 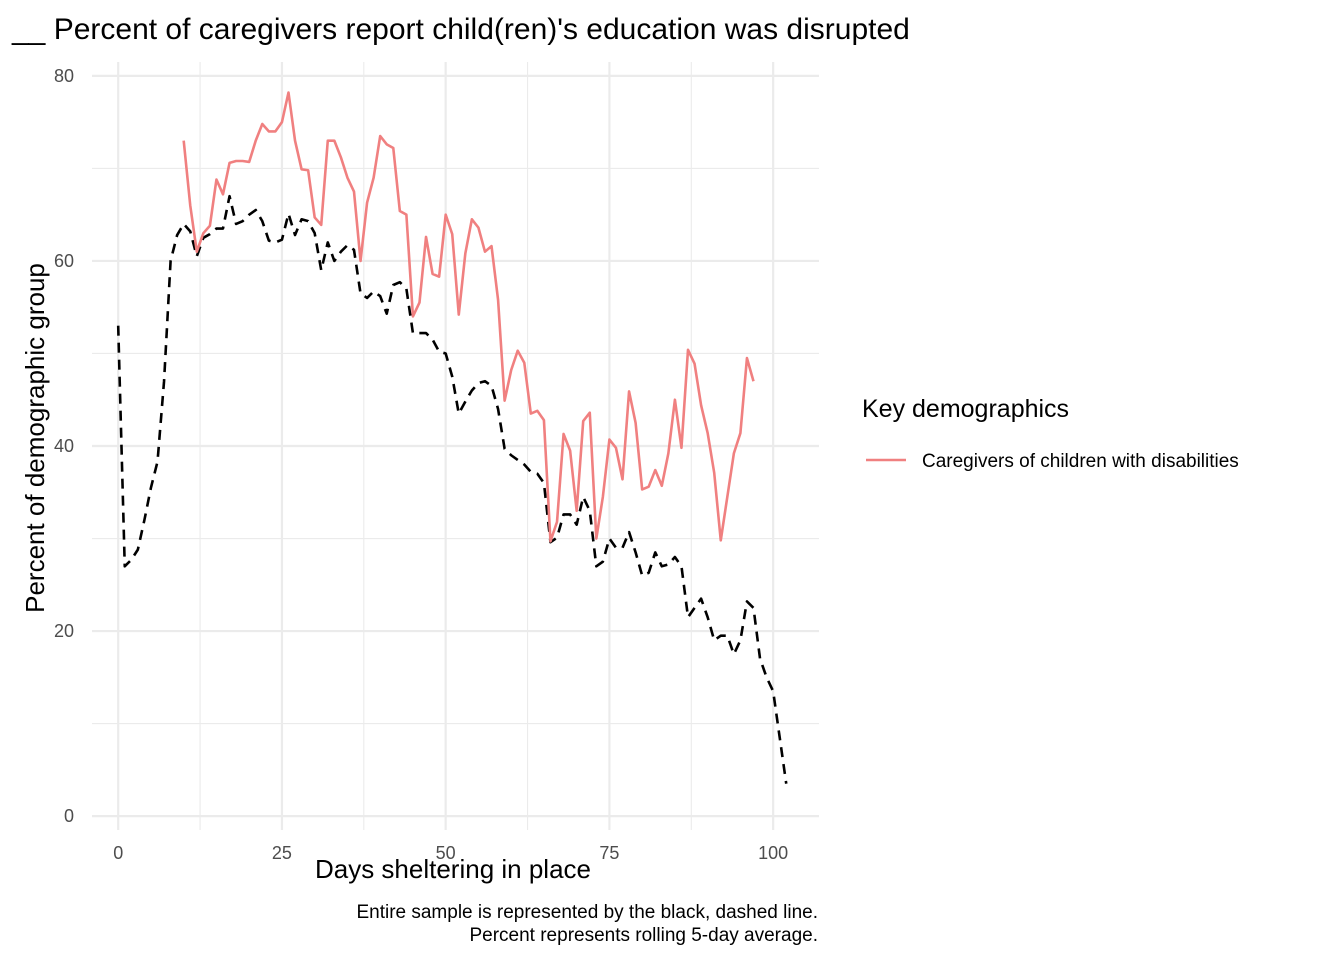 I want to click on y-tick-label: 40, so click(x=64, y=446).